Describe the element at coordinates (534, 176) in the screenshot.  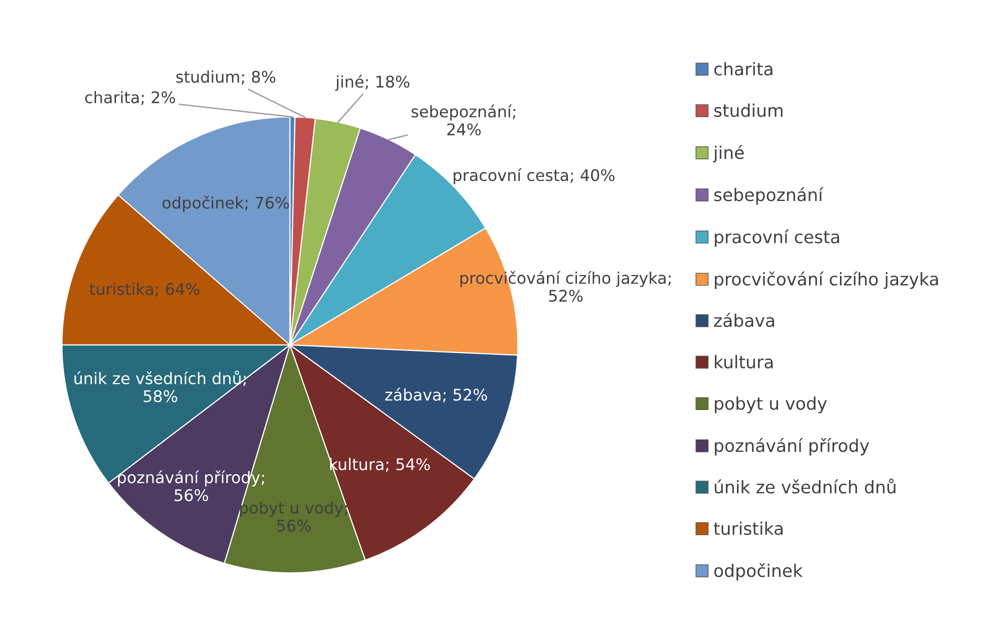
I see `data-label: pracovní cesta; 40%` at that location.